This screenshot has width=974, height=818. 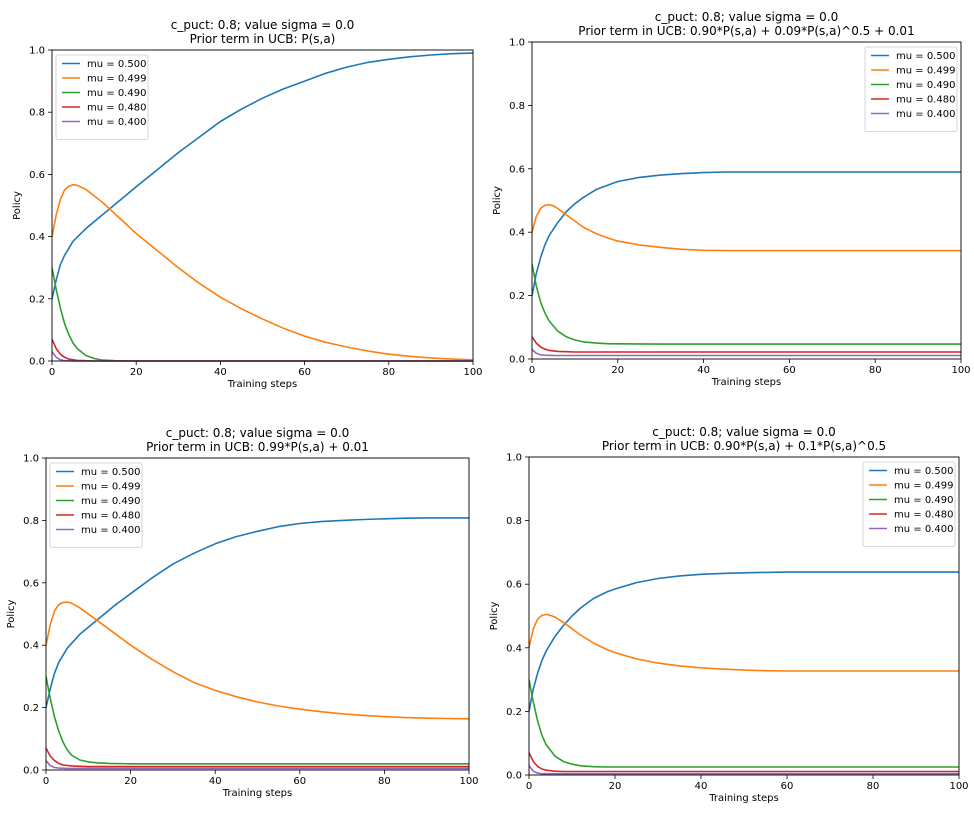 I want to click on y-tick-label: 0.2, so click(x=514, y=712).